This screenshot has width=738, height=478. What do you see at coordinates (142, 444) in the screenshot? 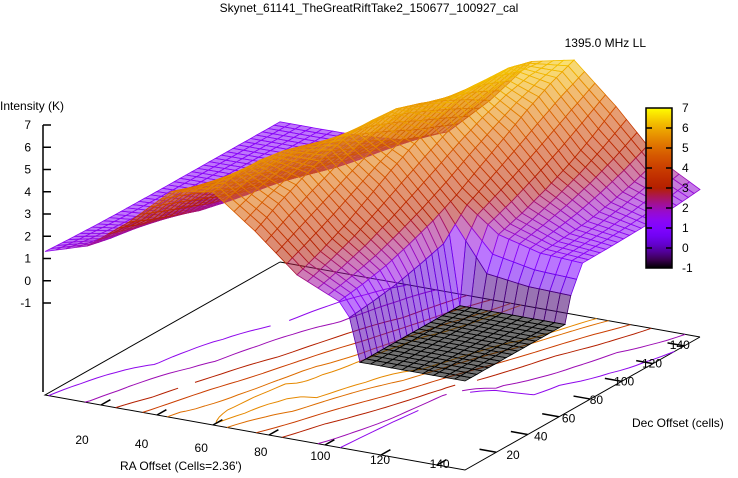
I see `x-tick-label: 40` at bounding box center [142, 444].